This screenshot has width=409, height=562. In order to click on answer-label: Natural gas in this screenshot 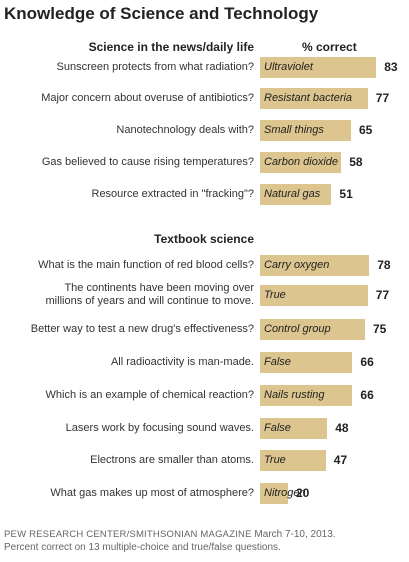, I will do `click(292, 194)`.